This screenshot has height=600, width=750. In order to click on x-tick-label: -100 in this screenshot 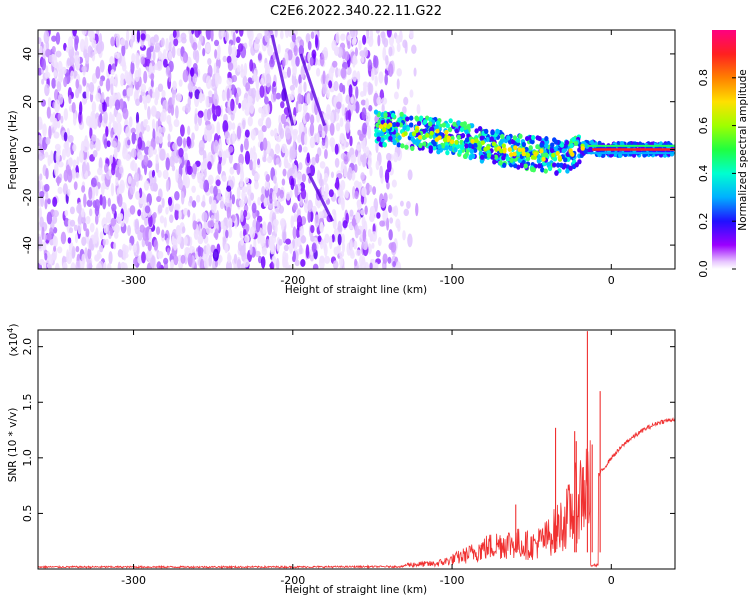, I will do `click(452, 280)`.